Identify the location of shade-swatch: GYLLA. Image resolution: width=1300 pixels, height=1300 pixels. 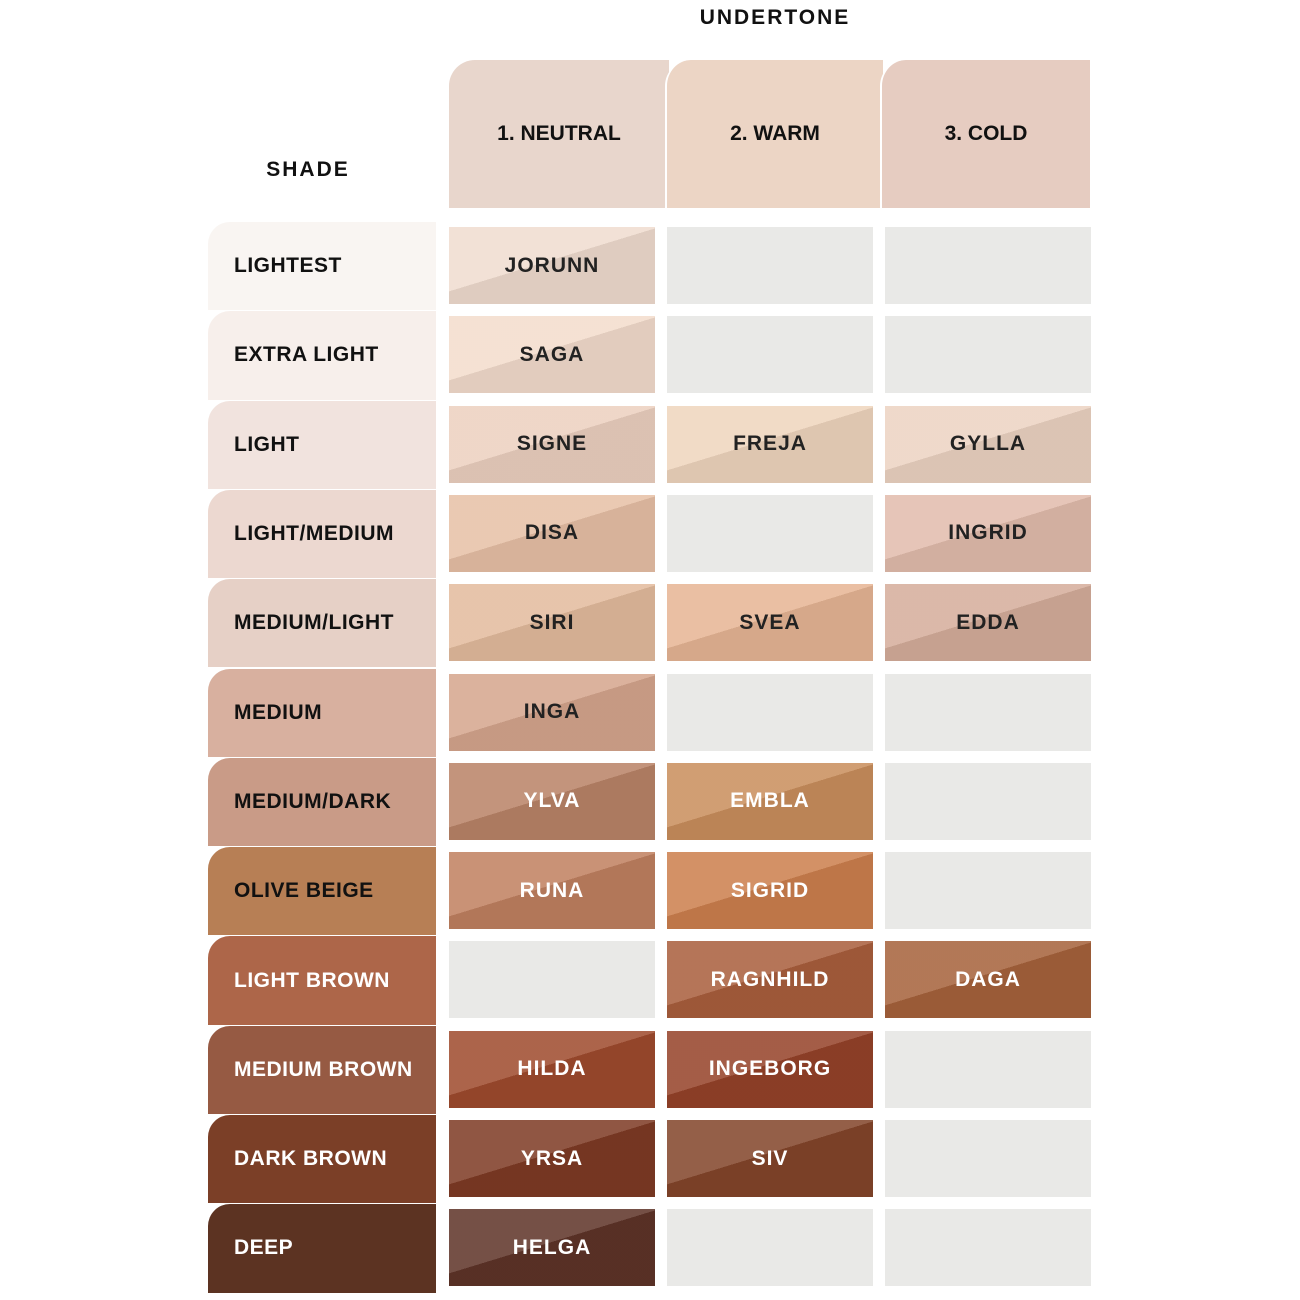
(988, 444).